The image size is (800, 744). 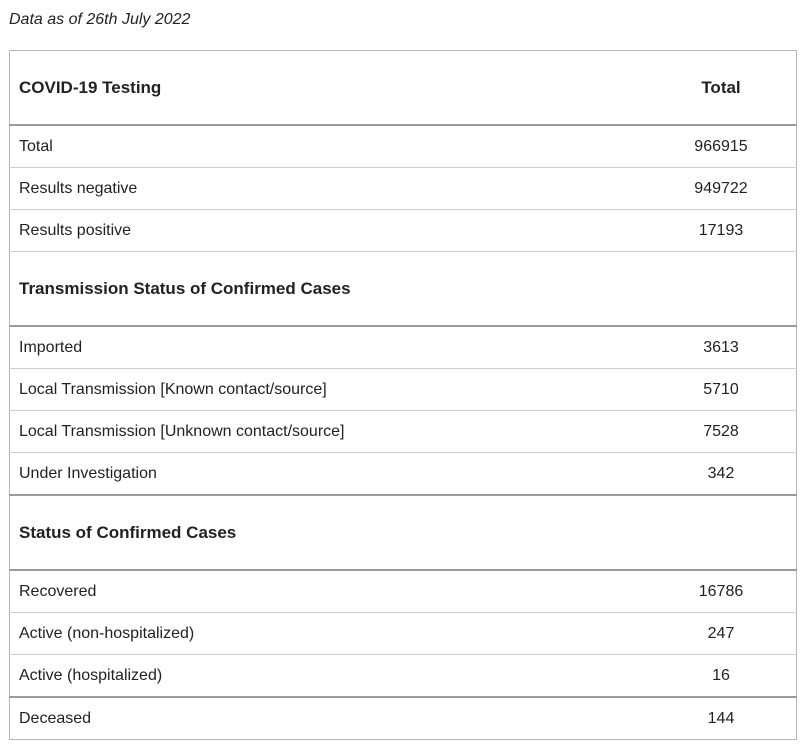 I want to click on row-value: 7528, so click(x=721, y=431).